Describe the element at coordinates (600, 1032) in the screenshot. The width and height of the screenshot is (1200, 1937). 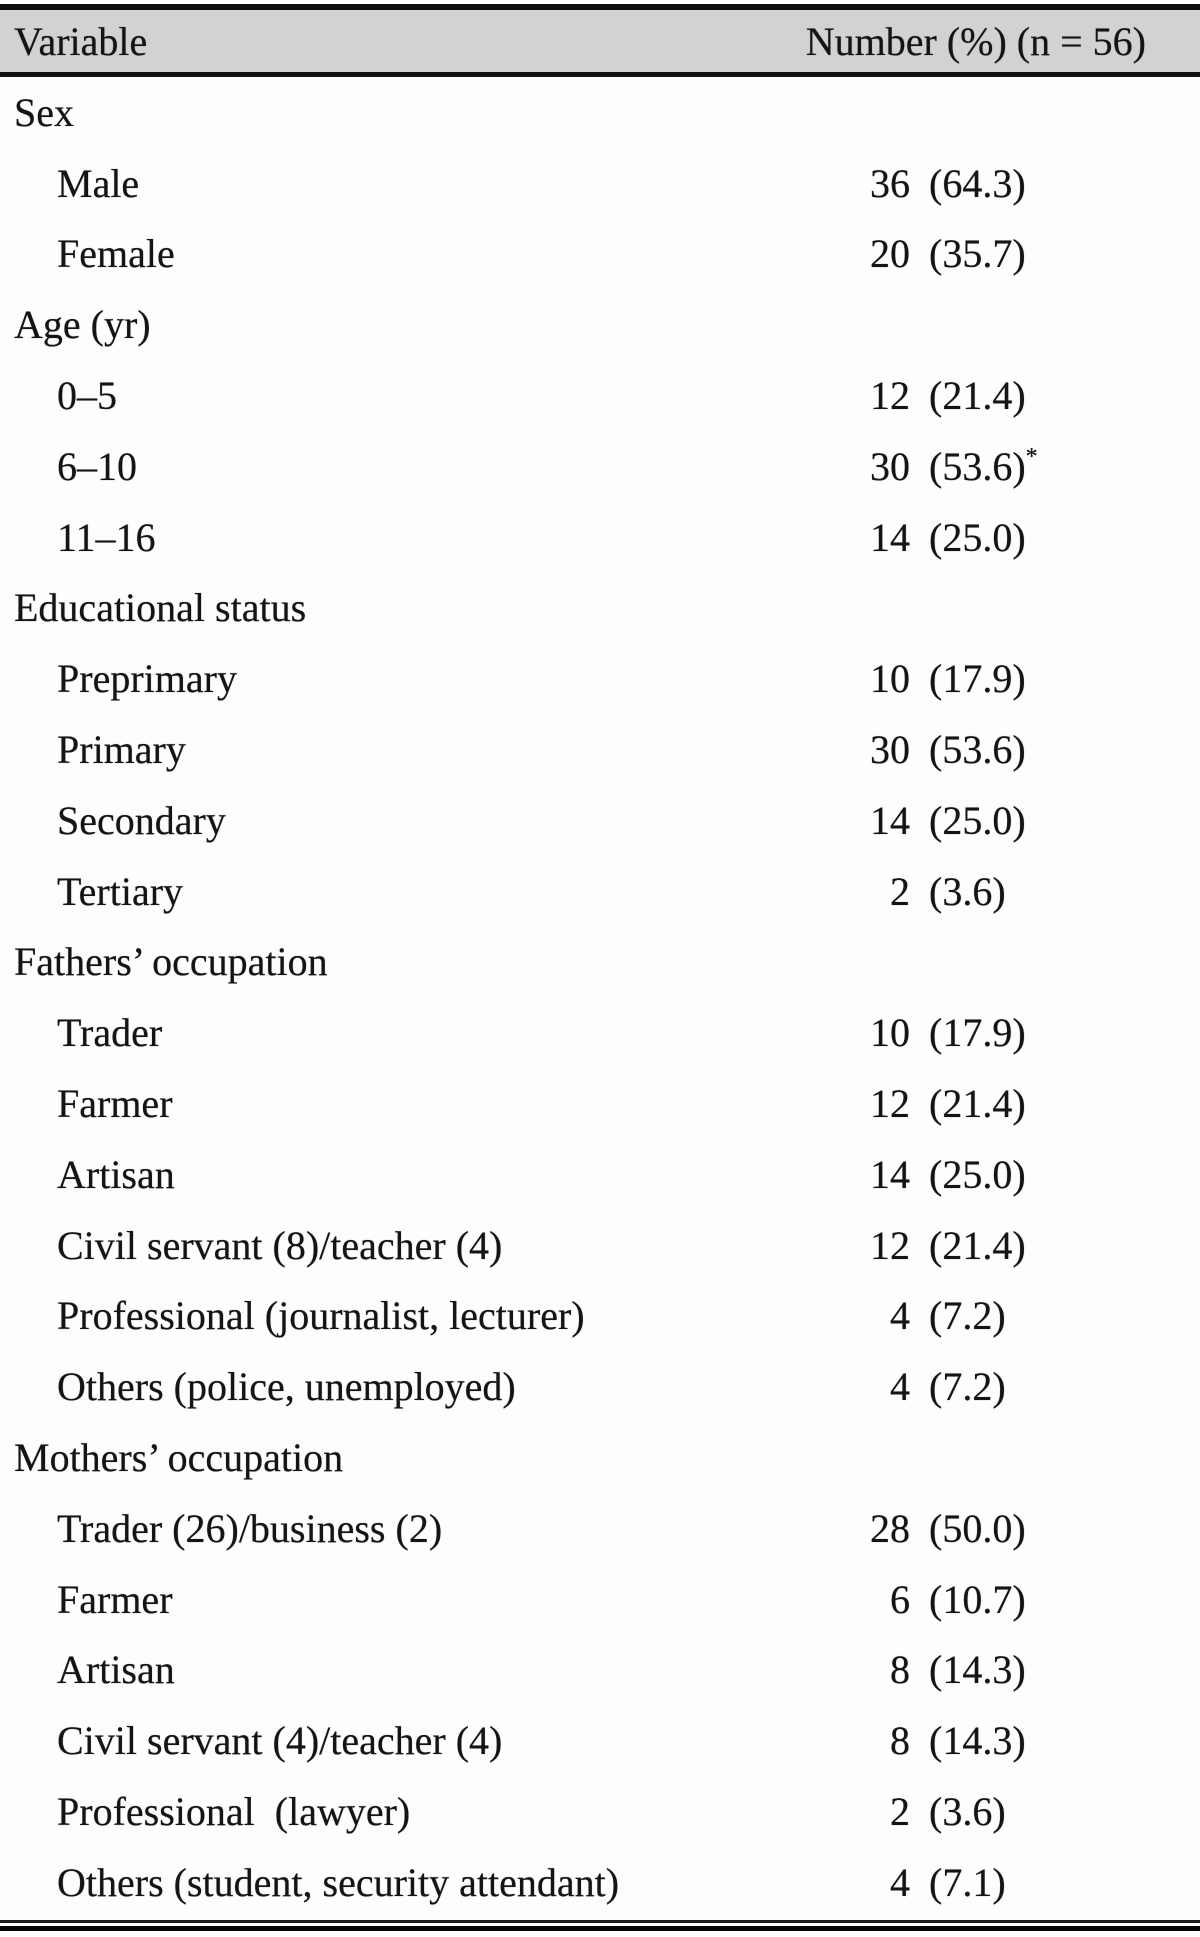
I see `table-row: Trader 10 (17.9)` at that location.